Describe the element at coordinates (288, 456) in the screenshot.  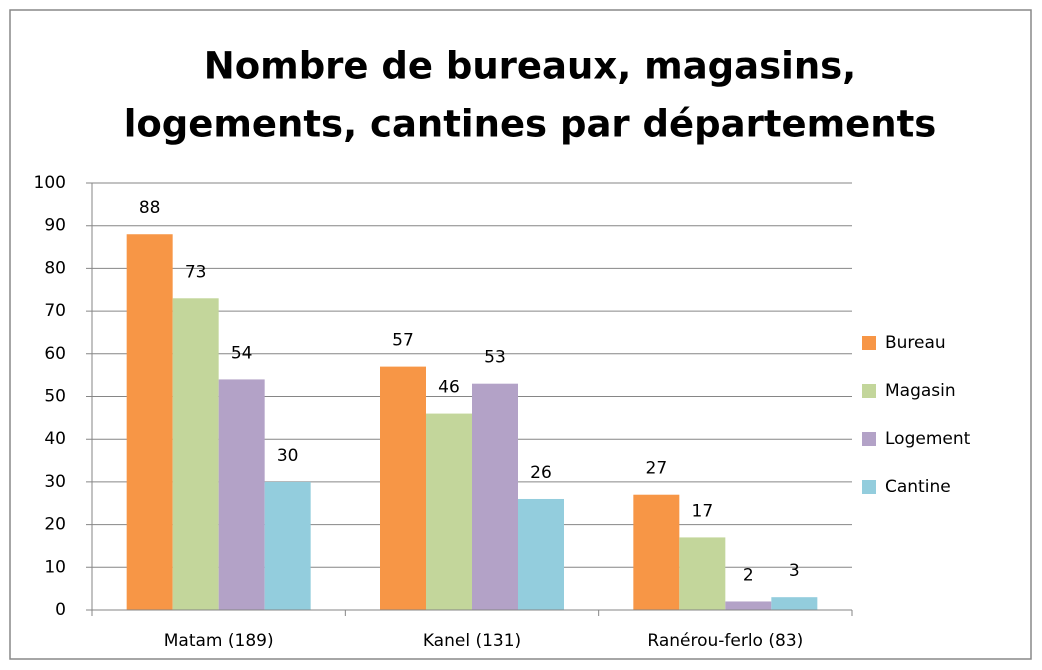
I see `value-label: 30` at that location.